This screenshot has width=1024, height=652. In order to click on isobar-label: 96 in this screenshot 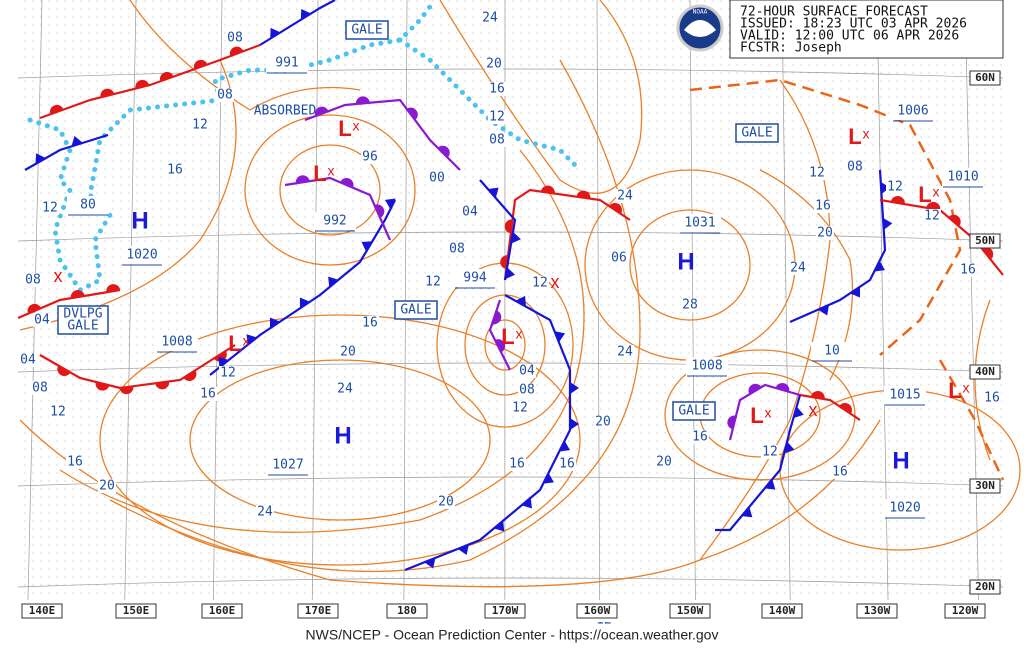, I will do `click(370, 157)`.